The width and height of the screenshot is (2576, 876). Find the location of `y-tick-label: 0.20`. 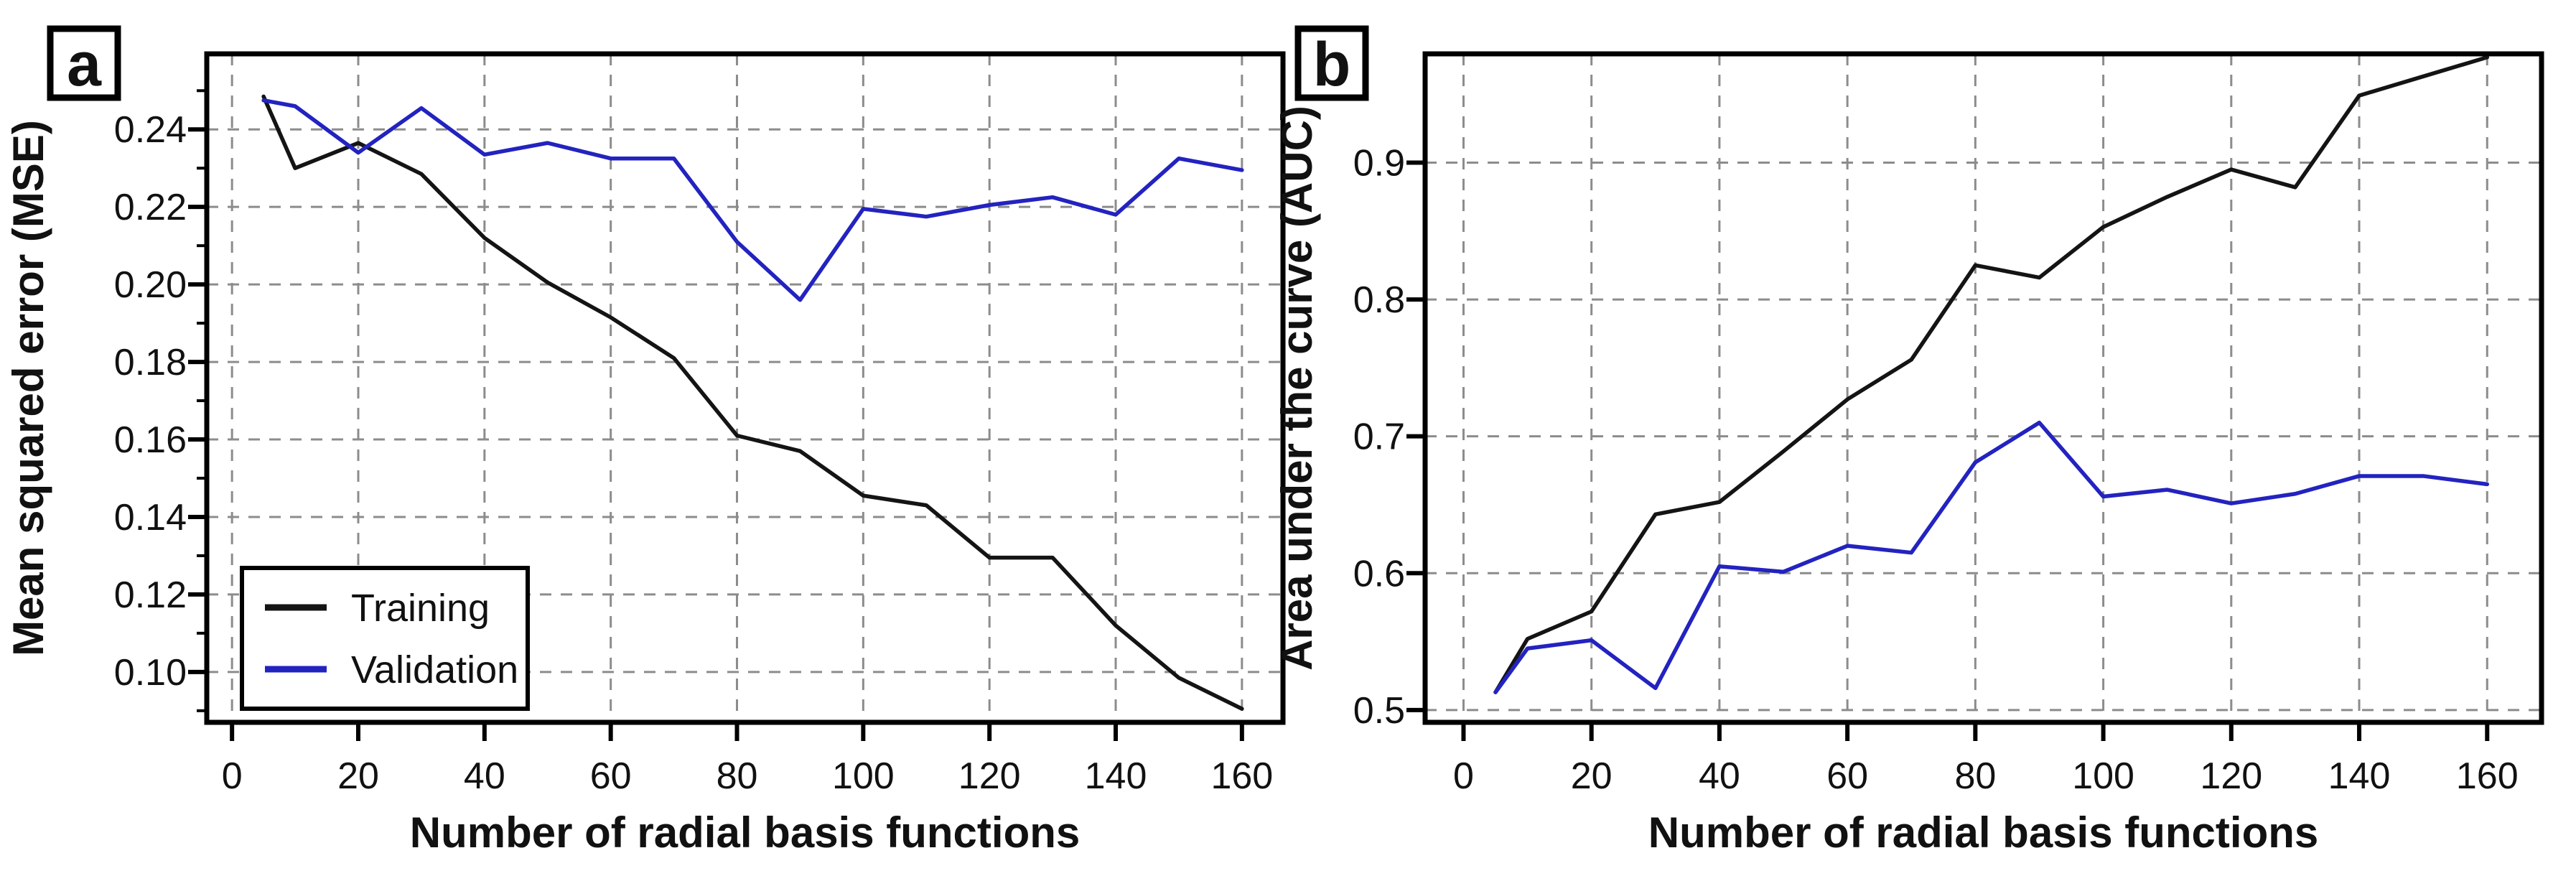

y-tick-label: 0.20 is located at coordinates (150, 285).